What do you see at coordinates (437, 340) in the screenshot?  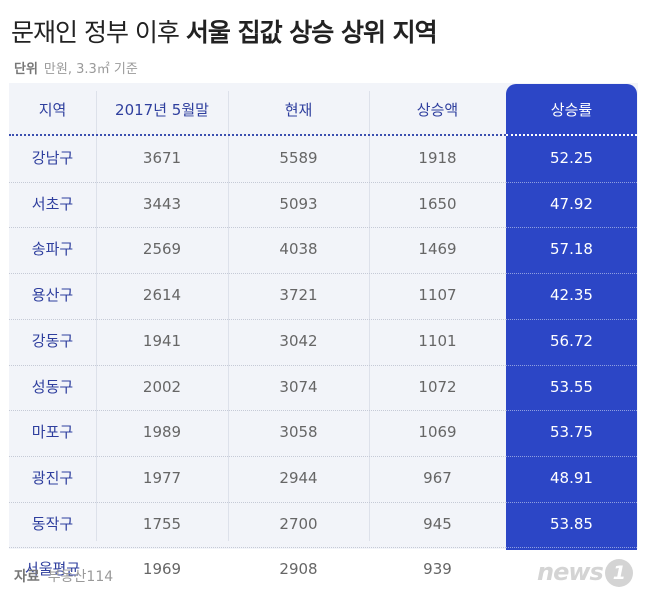 I see `cell-increase: 1101` at bounding box center [437, 340].